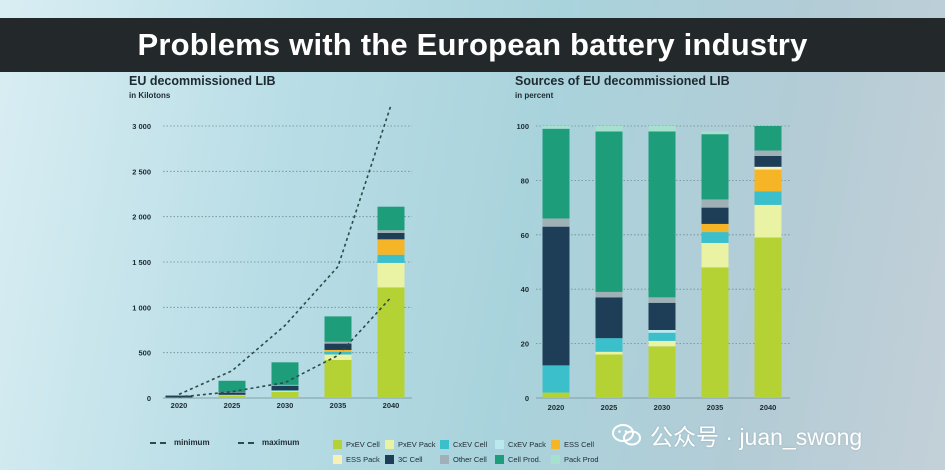 The height and width of the screenshot is (470, 945). Describe the element at coordinates (463, 459) in the screenshot. I see `legend-item-other-cell: Other Cell` at that location.